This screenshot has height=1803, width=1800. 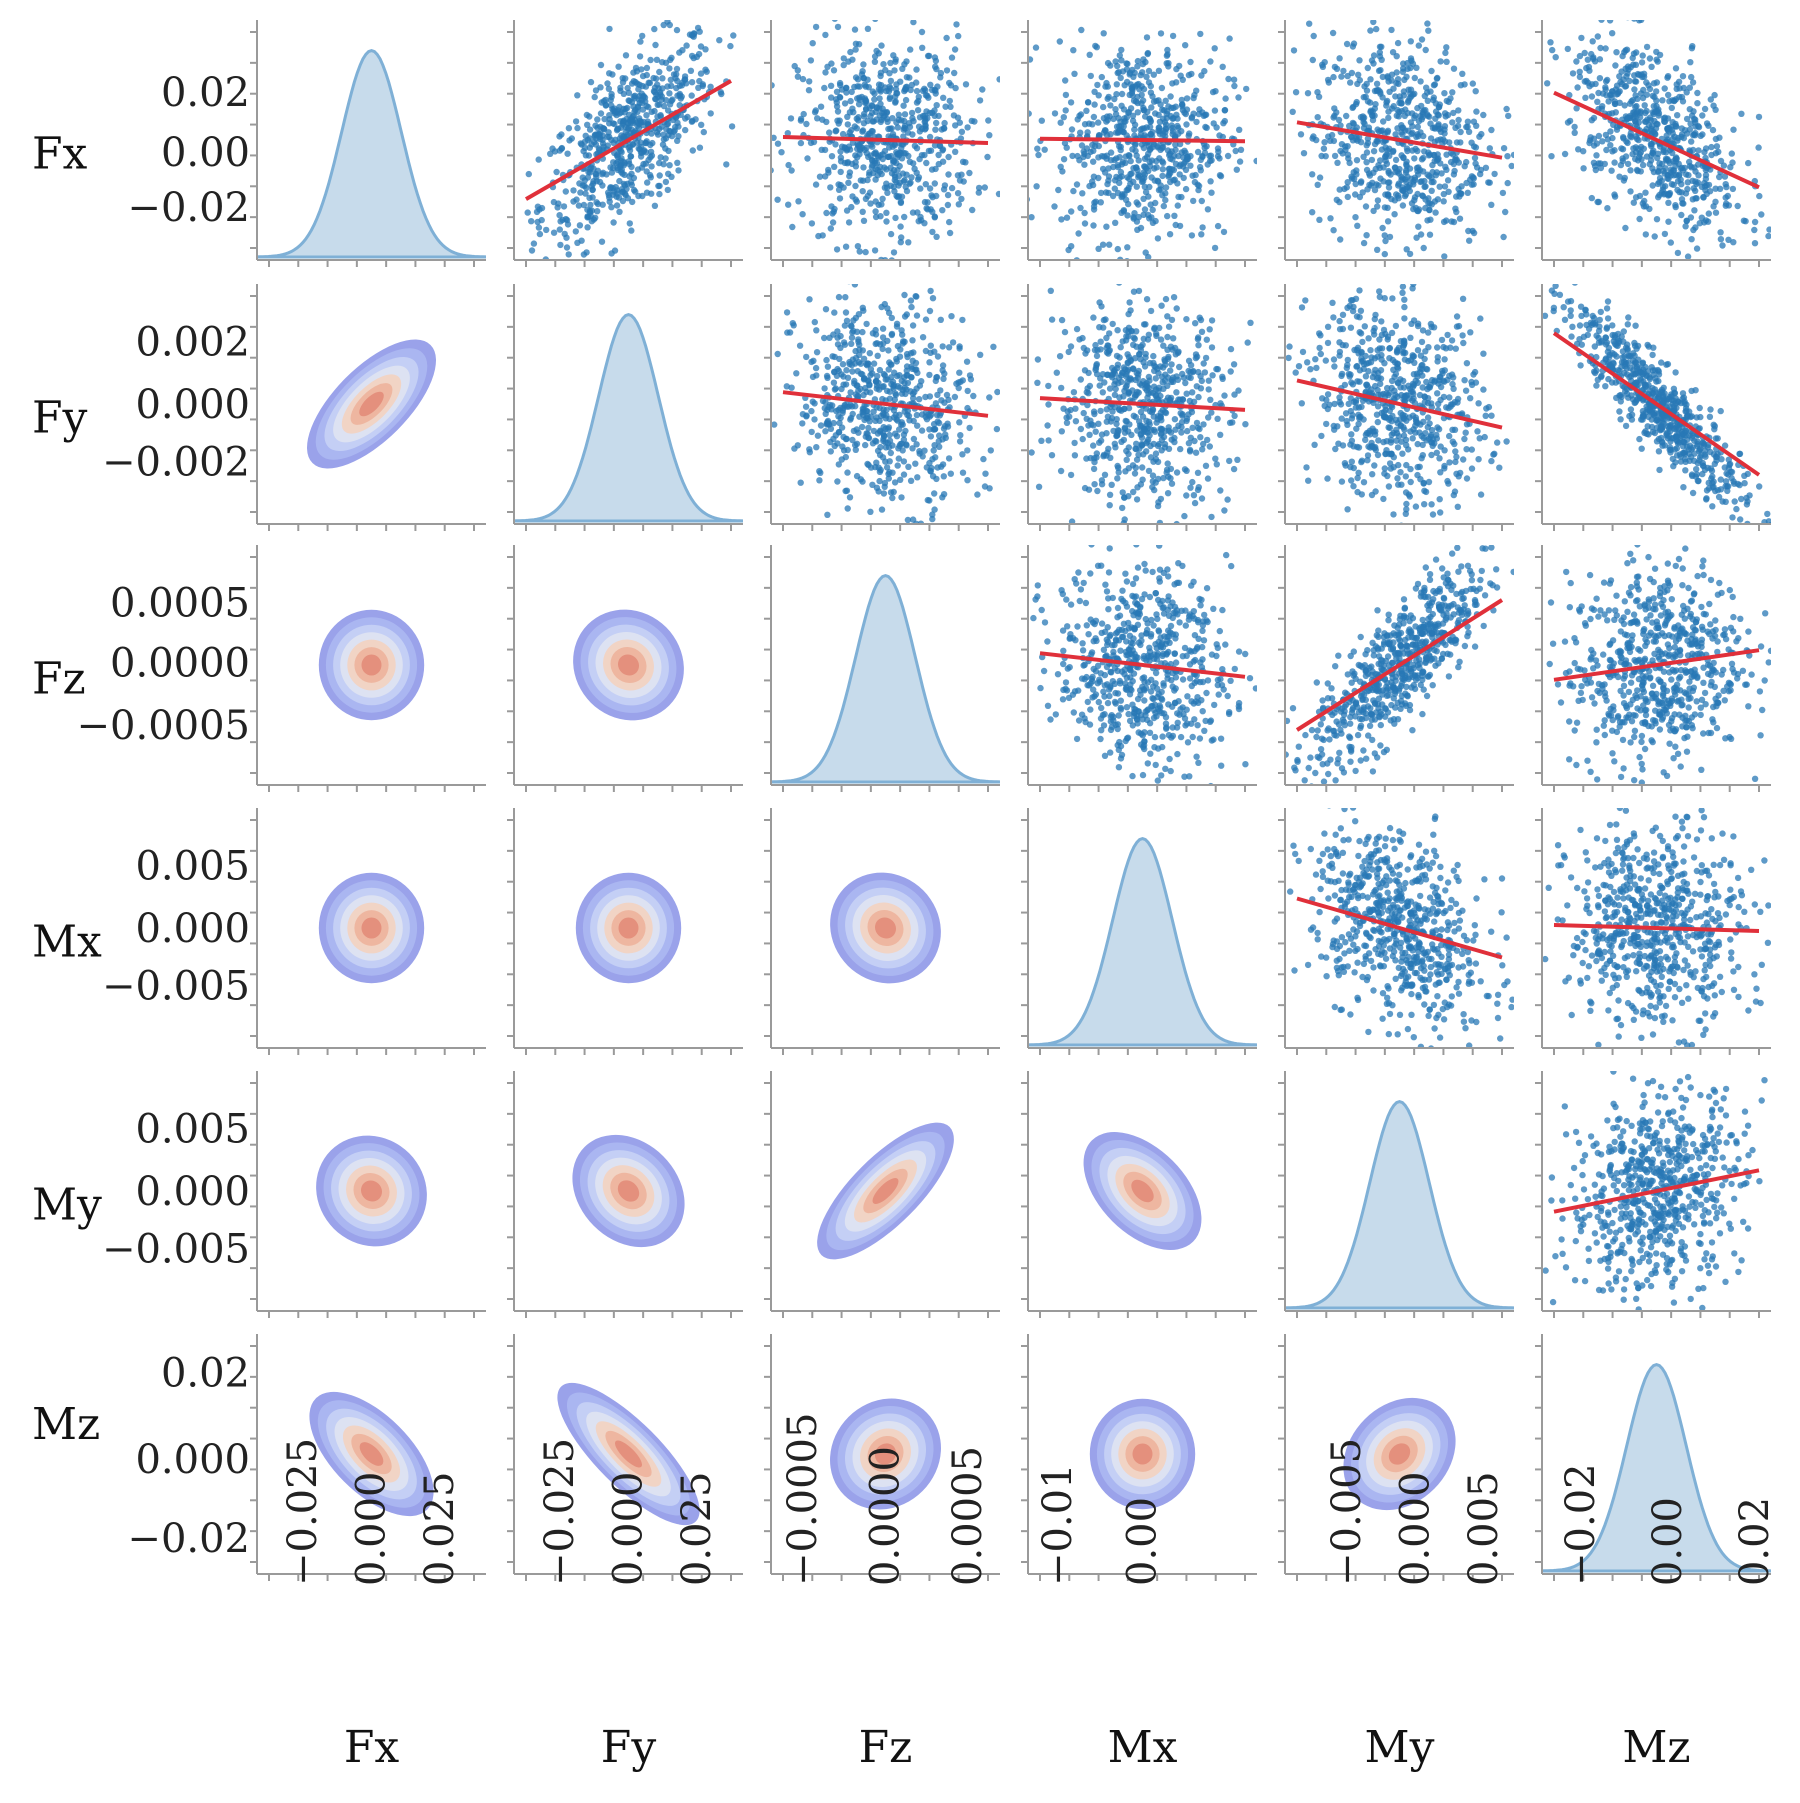 What do you see at coordinates (368, 143) in the screenshot?
I see `cell-Fx-Fx` at bounding box center [368, 143].